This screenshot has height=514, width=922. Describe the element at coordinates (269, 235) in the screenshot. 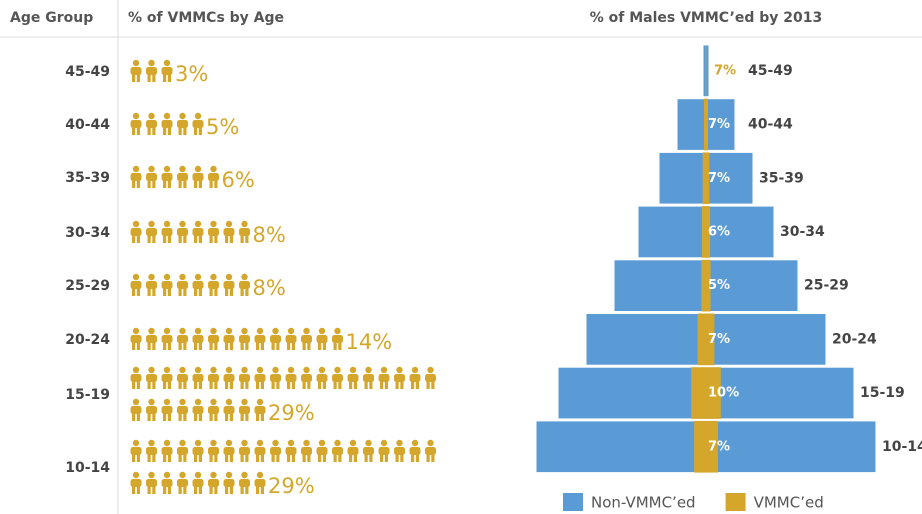

I see `percent-label: 8%` at that location.